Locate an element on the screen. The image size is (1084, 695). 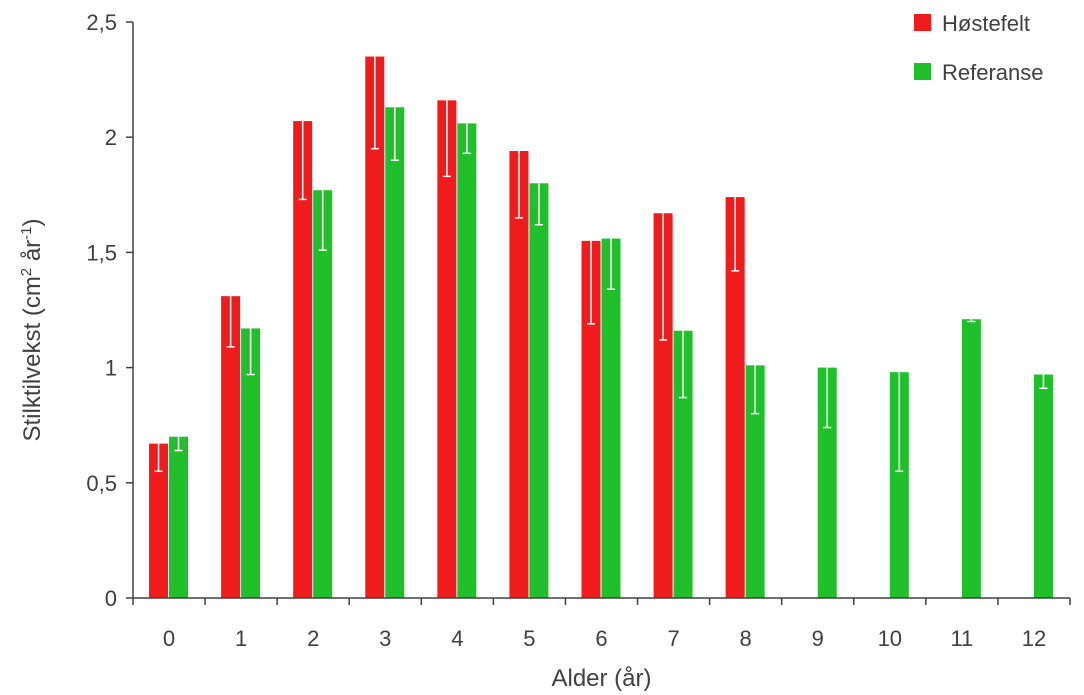
x-tick-label: 7 is located at coordinates (673, 638).